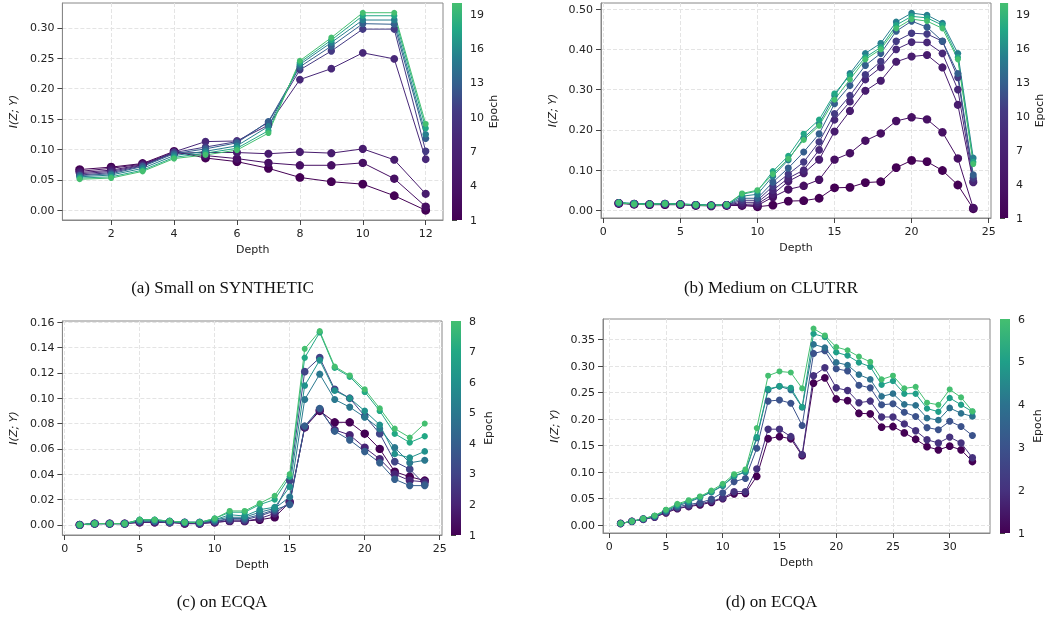 The image size is (1047, 618). What do you see at coordinates (949, 546) in the screenshot?
I see `x-tick-label: 30` at bounding box center [949, 546].